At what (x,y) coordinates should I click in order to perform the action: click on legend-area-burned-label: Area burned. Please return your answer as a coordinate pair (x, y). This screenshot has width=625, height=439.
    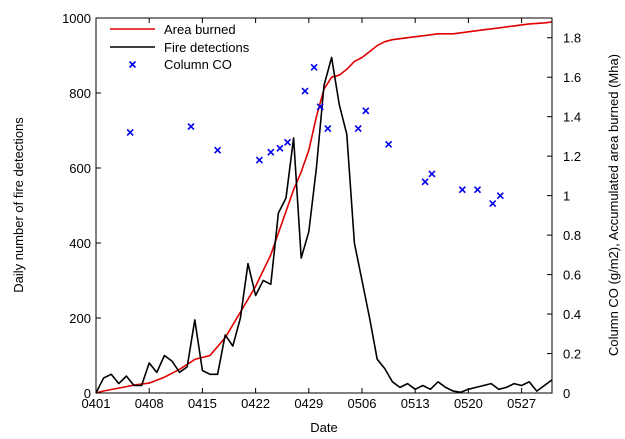
    Looking at the image, I should click on (200, 29).